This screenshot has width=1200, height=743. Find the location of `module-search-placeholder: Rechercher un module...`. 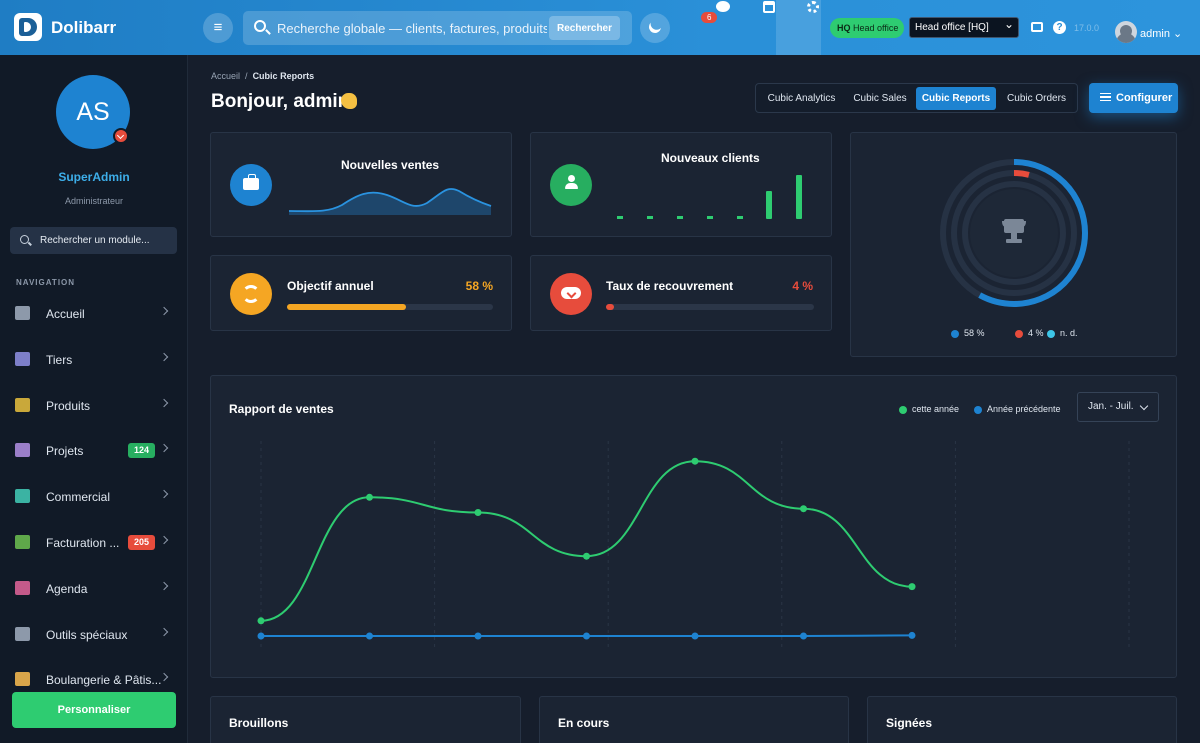

module-search-placeholder: Rechercher un module... is located at coordinates (95, 240).